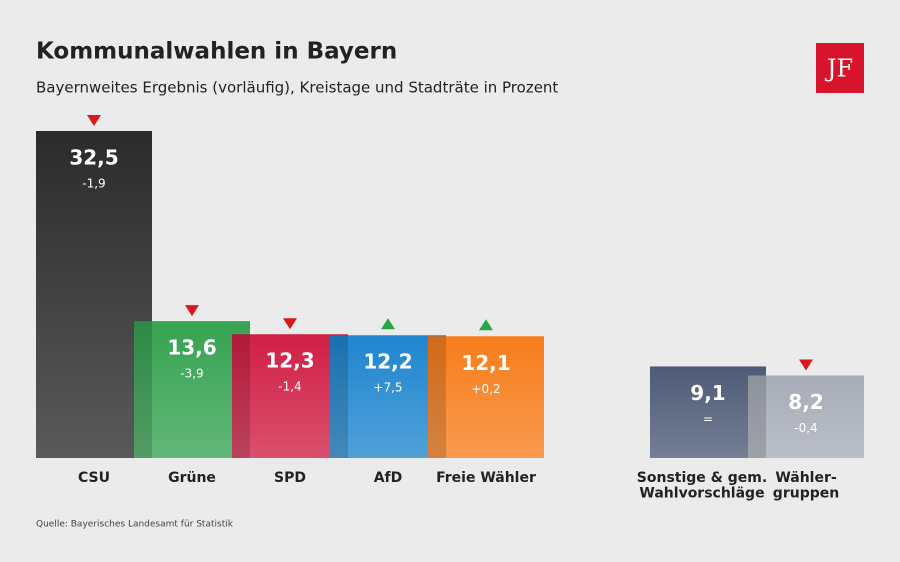  I want to click on value-label: 9,1, so click(707, 393).